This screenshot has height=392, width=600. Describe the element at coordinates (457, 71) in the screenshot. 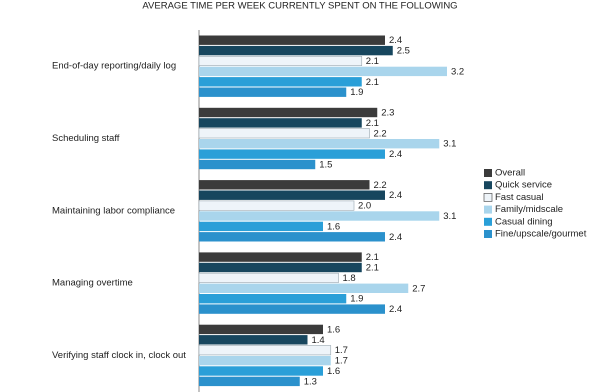

I see `data-label: 3.2` at that location.